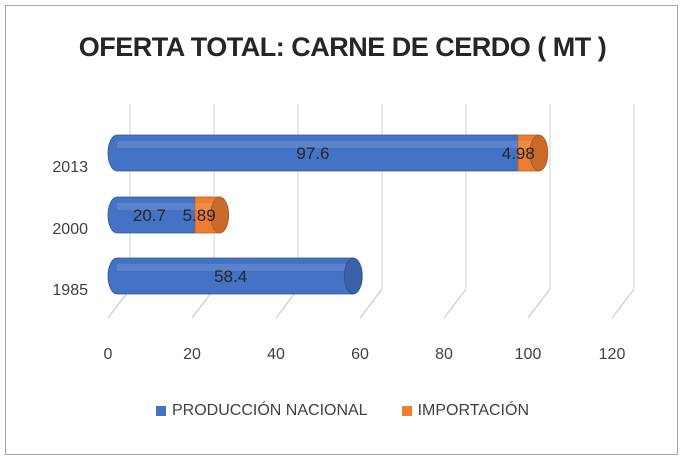 This screenshot has height=462, width=685. I want to click on data-label-2013-importacion: 4.98, so click(518, 153).